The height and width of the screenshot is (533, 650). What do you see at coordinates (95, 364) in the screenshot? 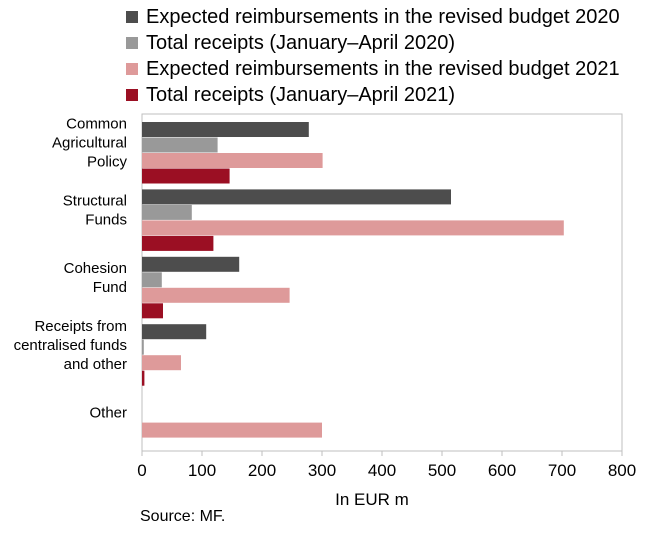
I see `category-label-line: and other` at bounding box center [95, 364].